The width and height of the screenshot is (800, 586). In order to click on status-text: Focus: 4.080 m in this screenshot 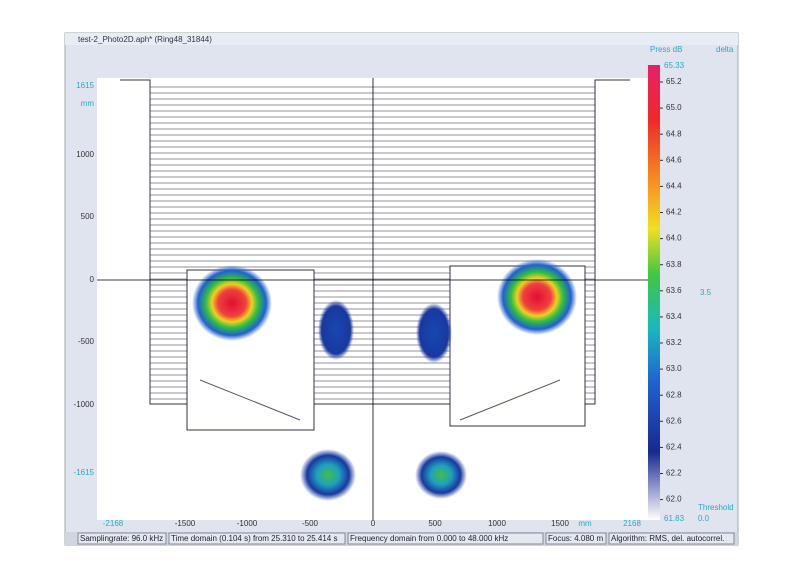, I will do `click(575, 538)`.